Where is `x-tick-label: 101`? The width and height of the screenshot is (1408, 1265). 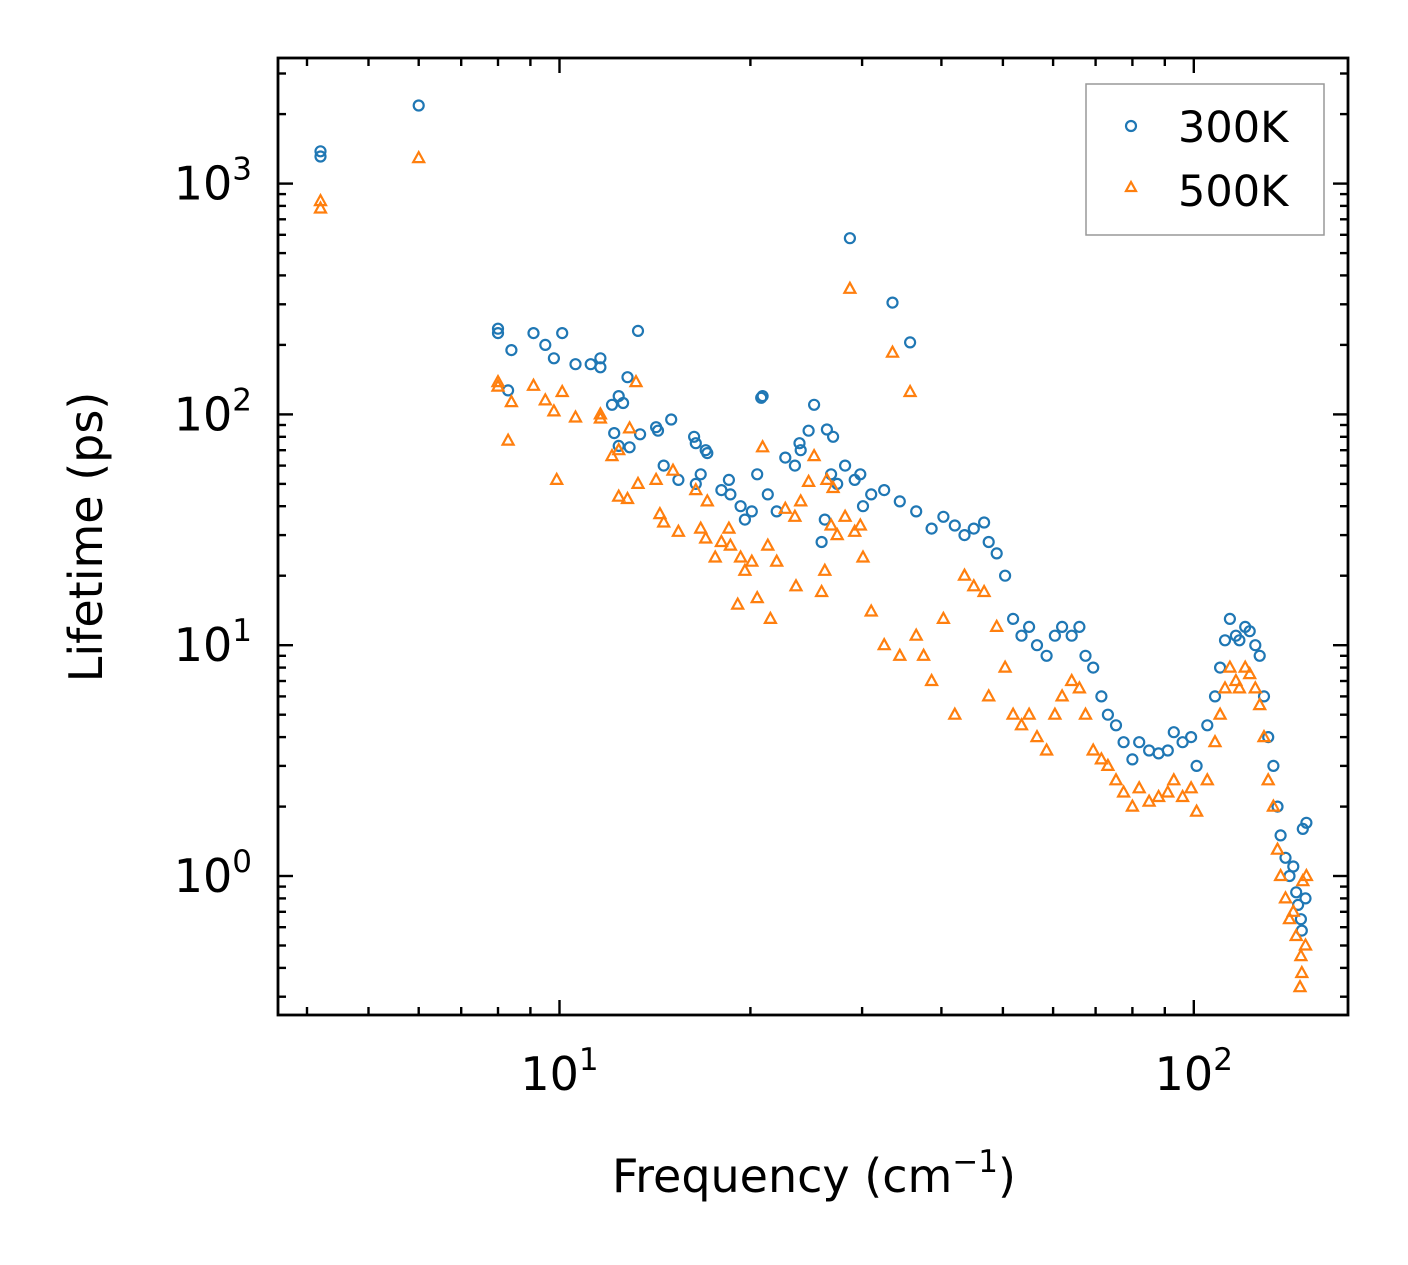 x-tick-label: 101 is located at coordinates (559, 1071).